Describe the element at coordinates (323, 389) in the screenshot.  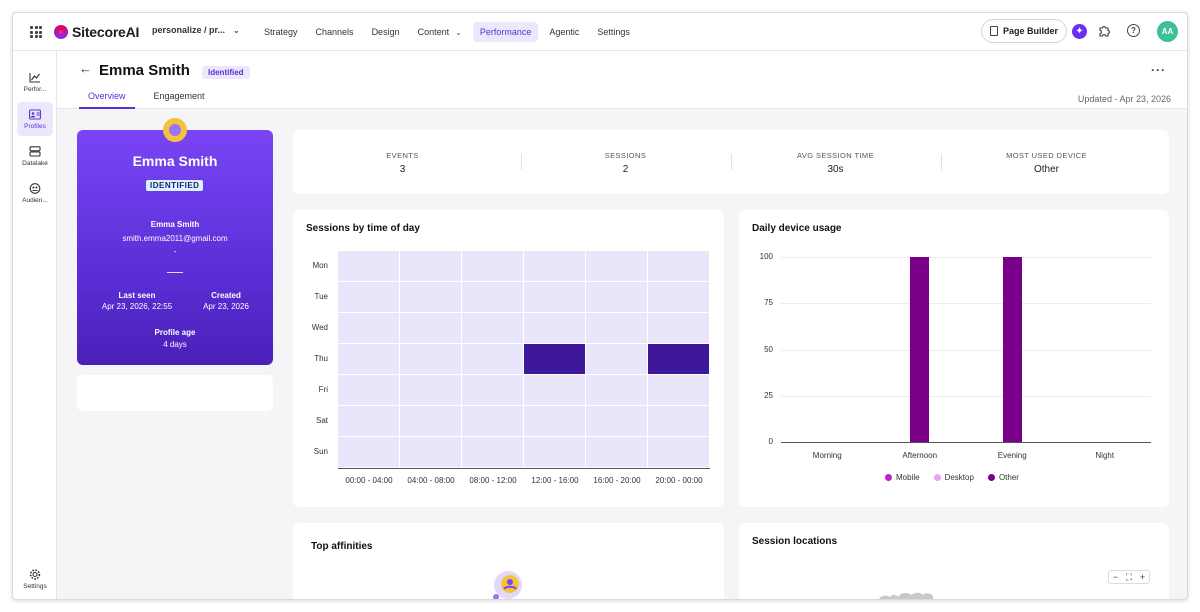
I see `heatmap-row-label: Fri` at that location.